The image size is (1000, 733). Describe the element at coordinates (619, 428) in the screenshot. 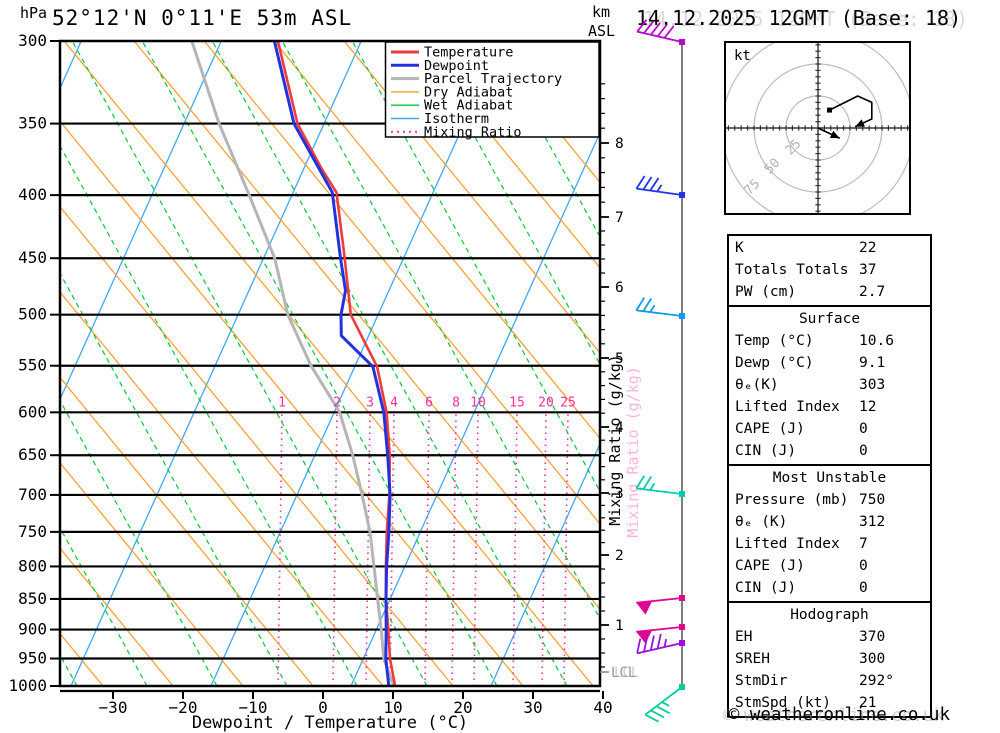

I see `km-tick-label: 4` at that location.